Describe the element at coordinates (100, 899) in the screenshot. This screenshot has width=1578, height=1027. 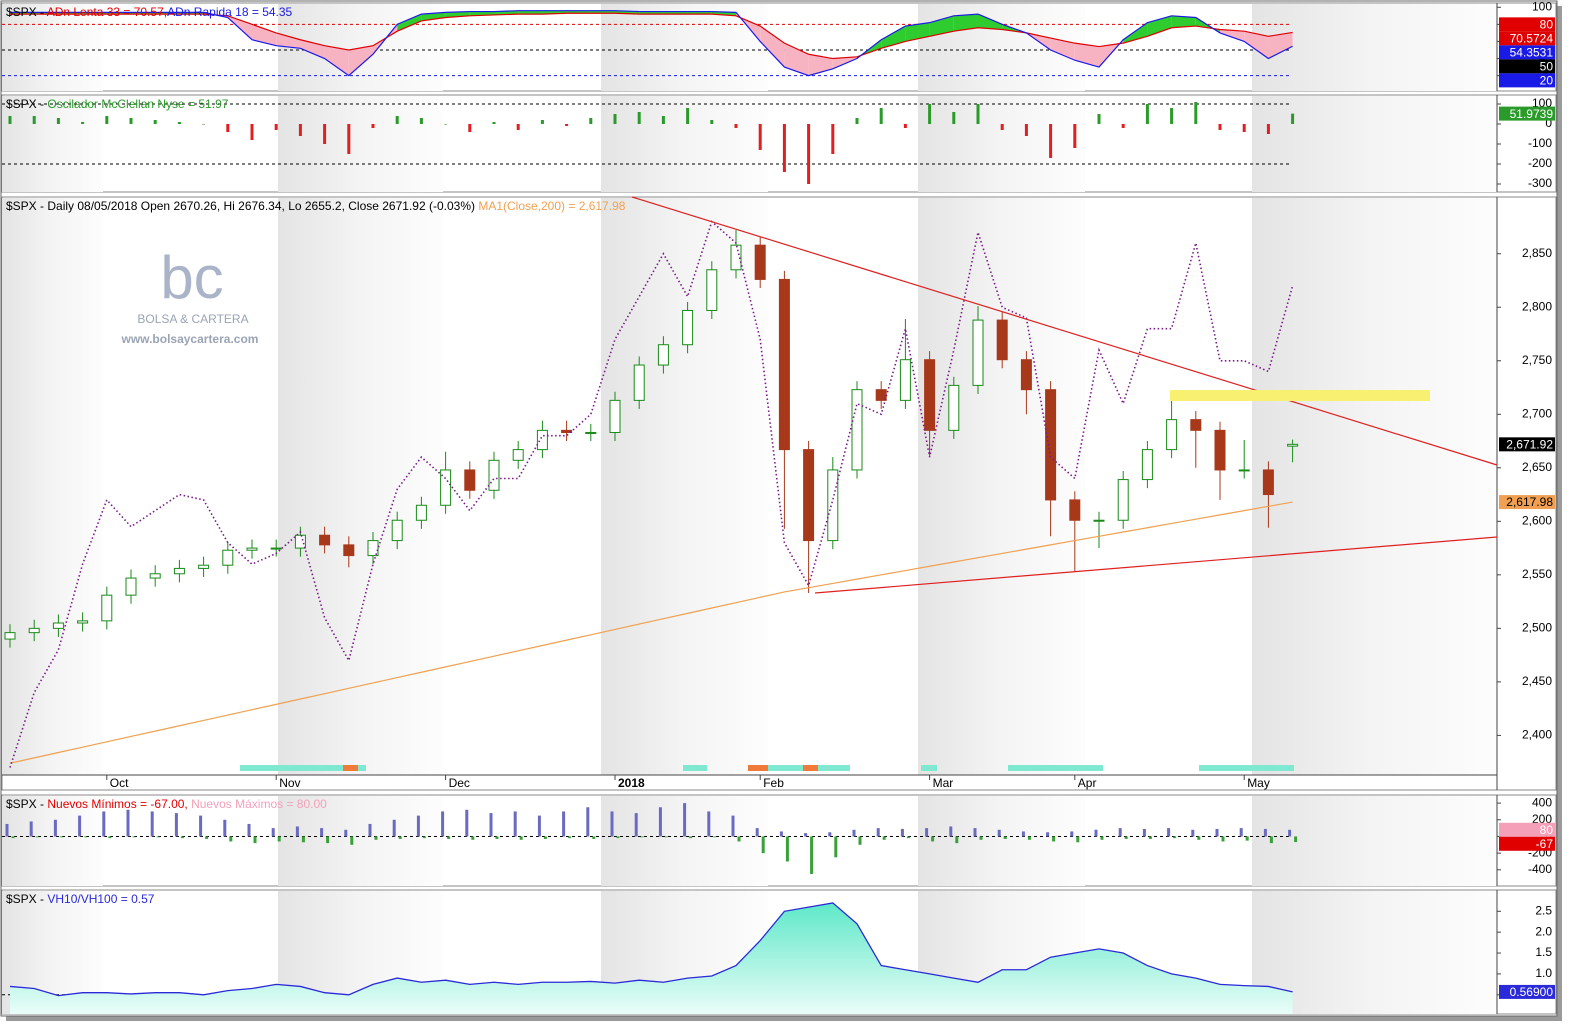
I see `legend-entry: VH10/VH100 = 0.57` at that location.